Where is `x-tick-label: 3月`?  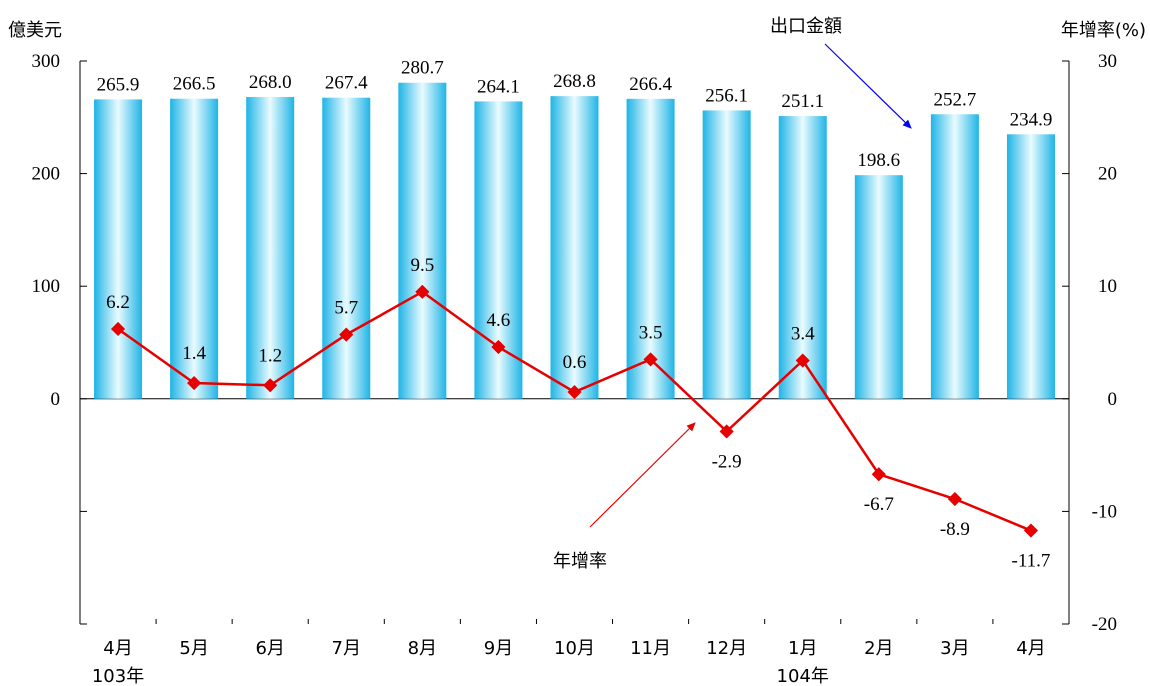
x-tick-label: 3月 is located at coordinates (954, 648).